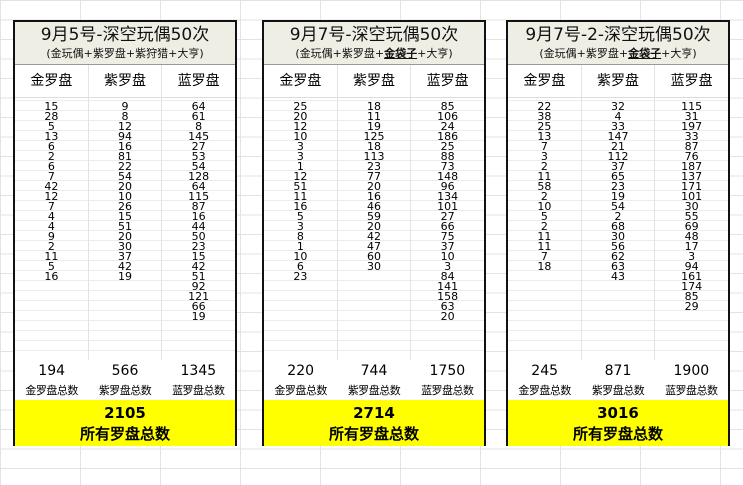  I want to click on value-cell: 197, so click(692, 126).